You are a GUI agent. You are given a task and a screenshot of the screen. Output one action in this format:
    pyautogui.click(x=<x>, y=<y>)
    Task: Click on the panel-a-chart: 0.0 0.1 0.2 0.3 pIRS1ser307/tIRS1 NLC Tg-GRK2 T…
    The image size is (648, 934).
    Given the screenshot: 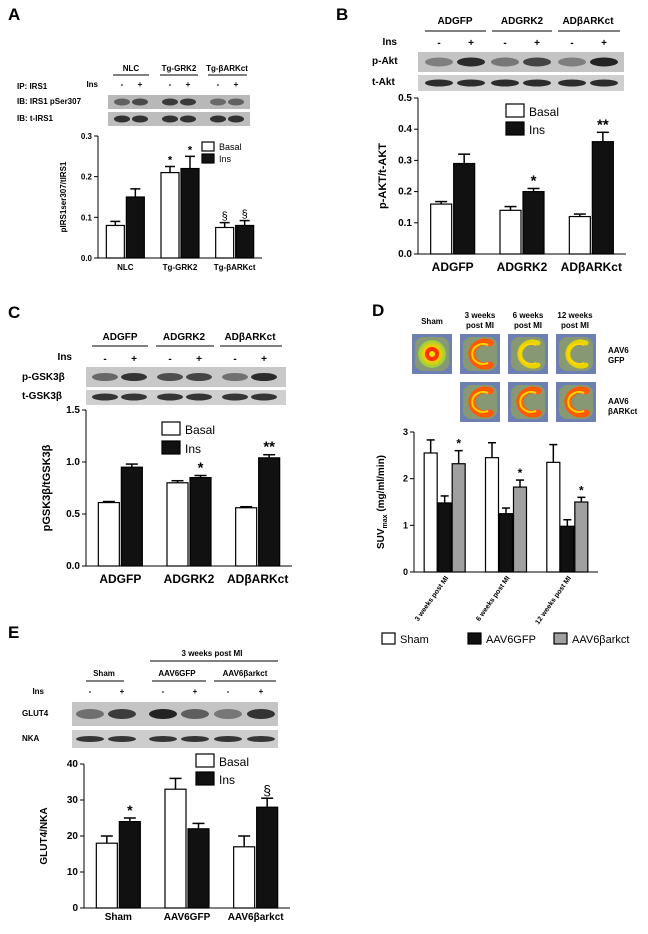 What is the action you would take?
    pyautogui.click(x=160, y=202)
    